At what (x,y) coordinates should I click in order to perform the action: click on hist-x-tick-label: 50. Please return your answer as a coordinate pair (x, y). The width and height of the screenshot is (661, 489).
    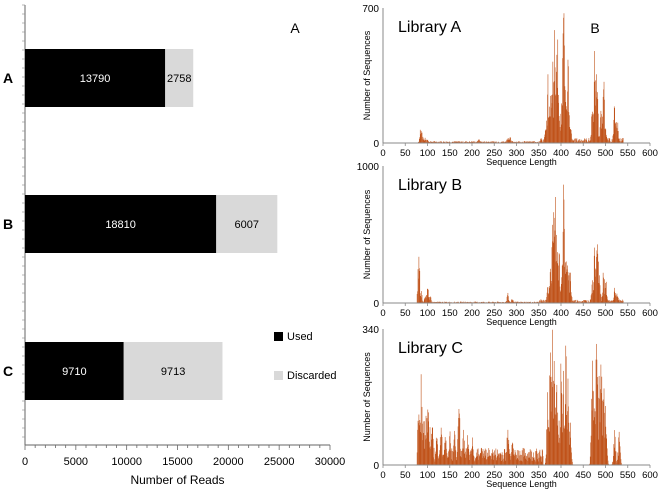
    Looking at the image, I should click on (405, 153).